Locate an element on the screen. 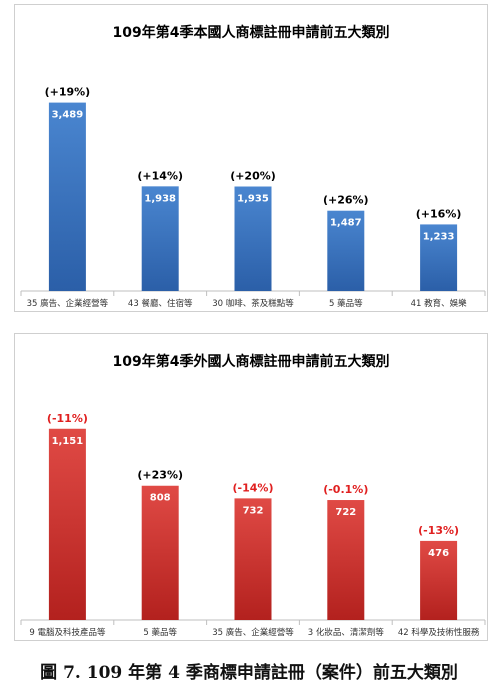 The image size is (498, 694). chart-title: 109年第4季本國人商標註冊申請前五大類別 is located at coordinates (251, 32).